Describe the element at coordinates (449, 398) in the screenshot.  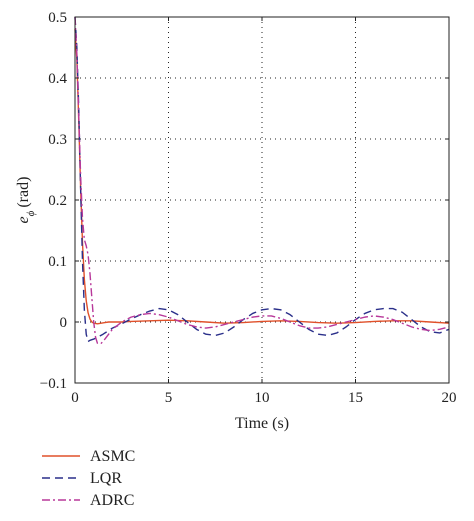
I see `x-tick-label: 20` at that location.